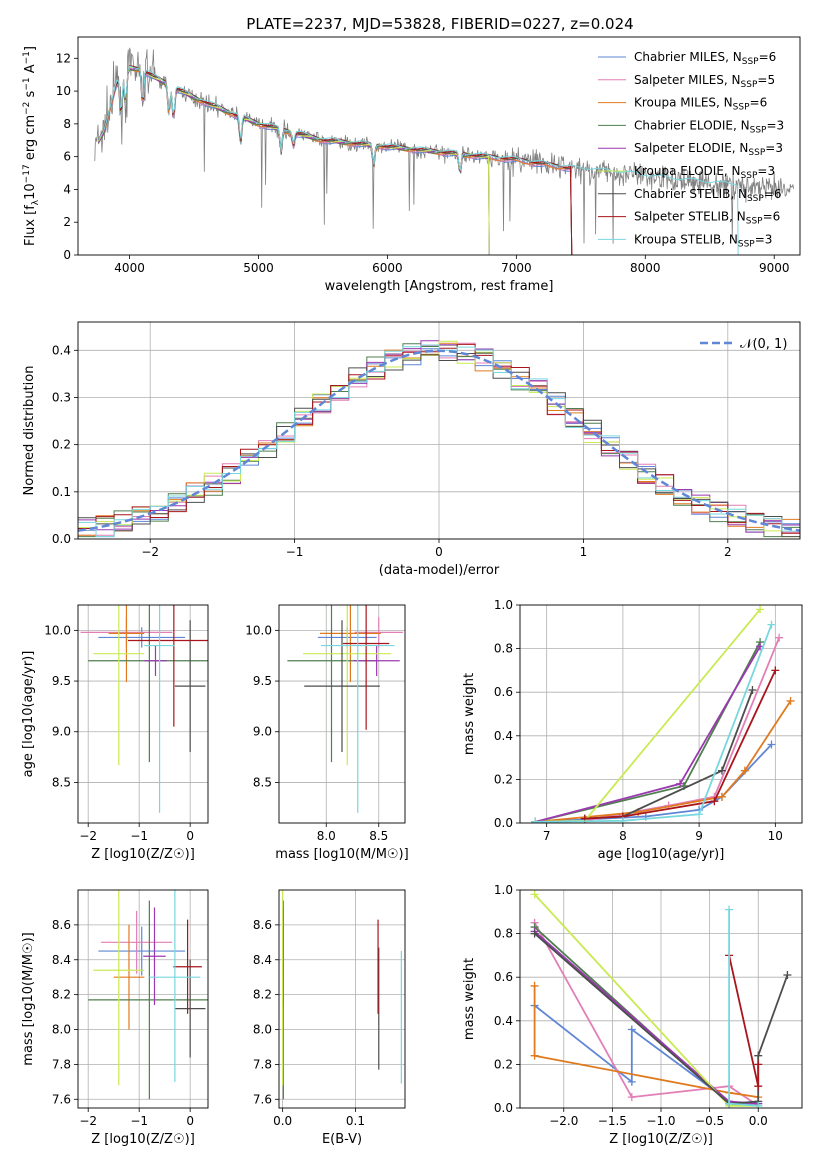 The height and width of the screenshot is (1170, 819). I want to click on y-tick-label: 10.0, so click(258, 630).